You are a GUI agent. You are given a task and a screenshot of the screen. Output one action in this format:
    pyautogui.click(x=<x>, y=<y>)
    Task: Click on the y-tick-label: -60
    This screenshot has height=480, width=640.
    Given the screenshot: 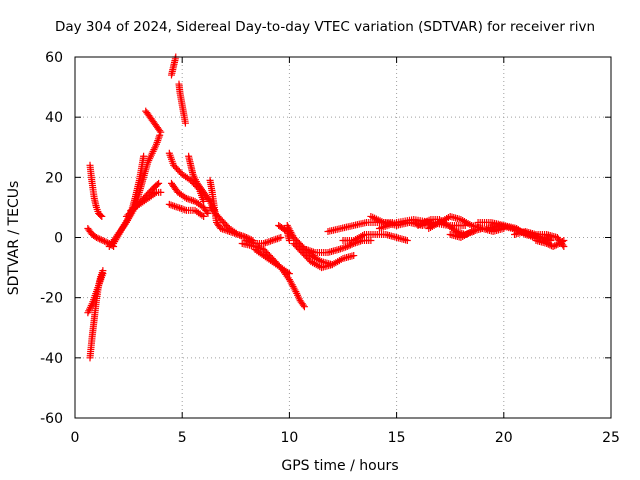 What is the action you would take?
    pyautogui.click(x=51, y=419)
    